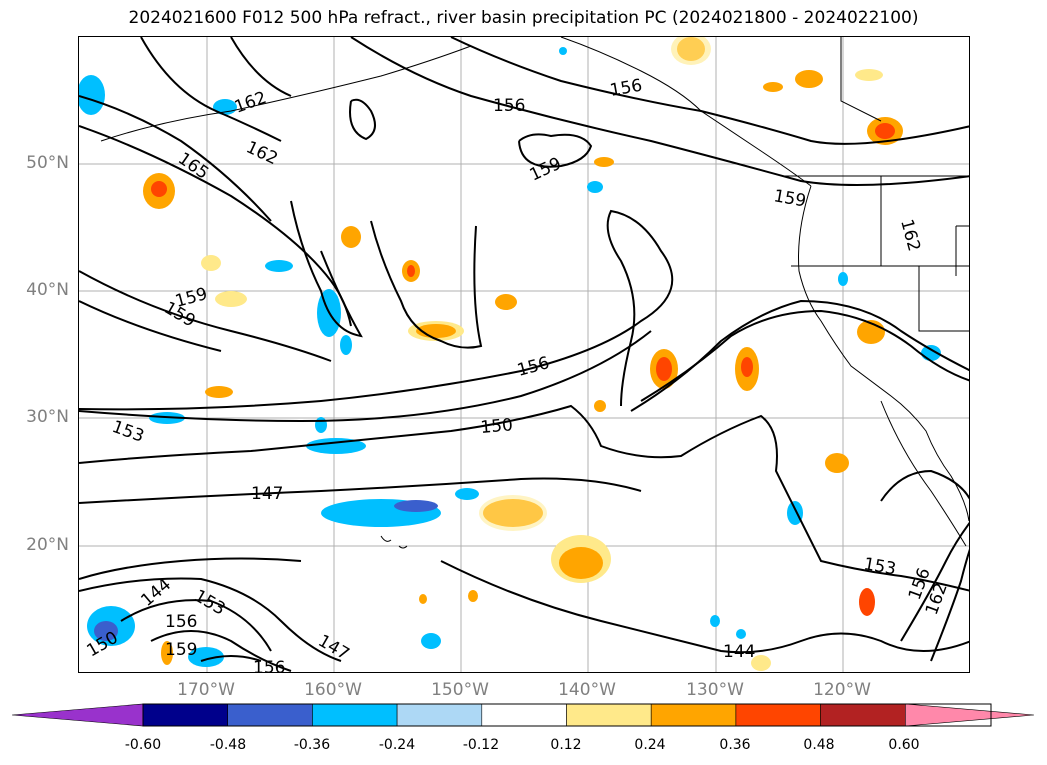 The width and height of the screenshot is (1047, 765). Describe the element at coordinates (969, 715) in the screenshot. I see `colorbar-extend-high` at that location.